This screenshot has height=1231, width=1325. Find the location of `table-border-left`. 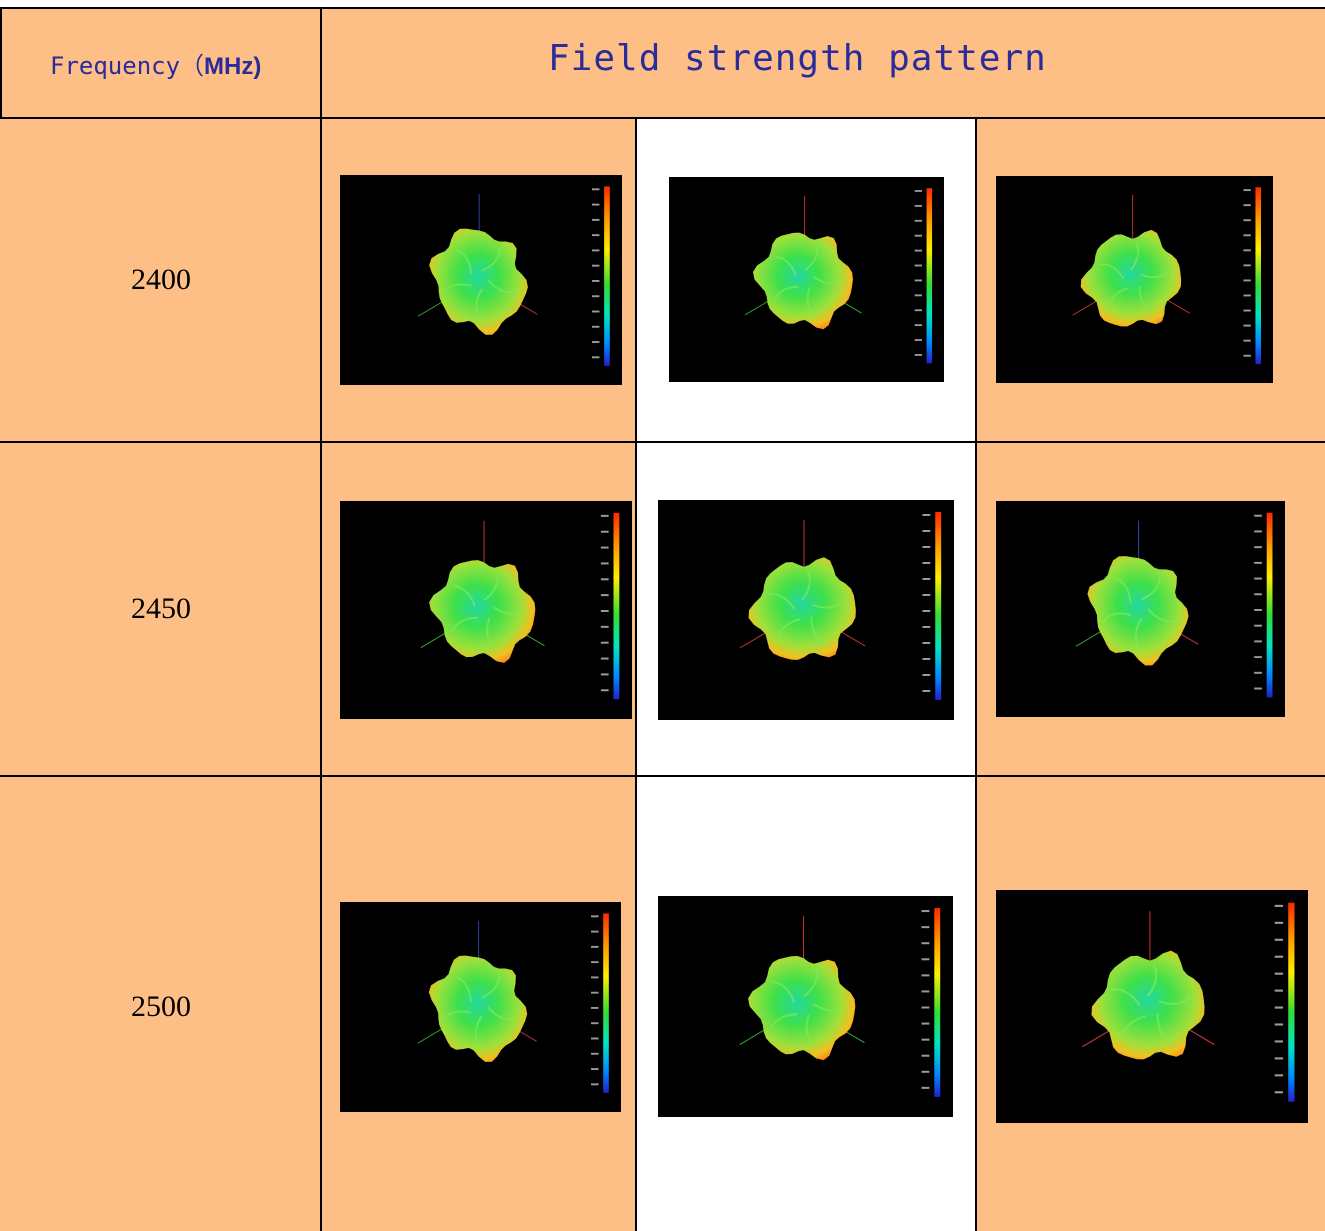

table-border-left is located at coordinates (1, 62).